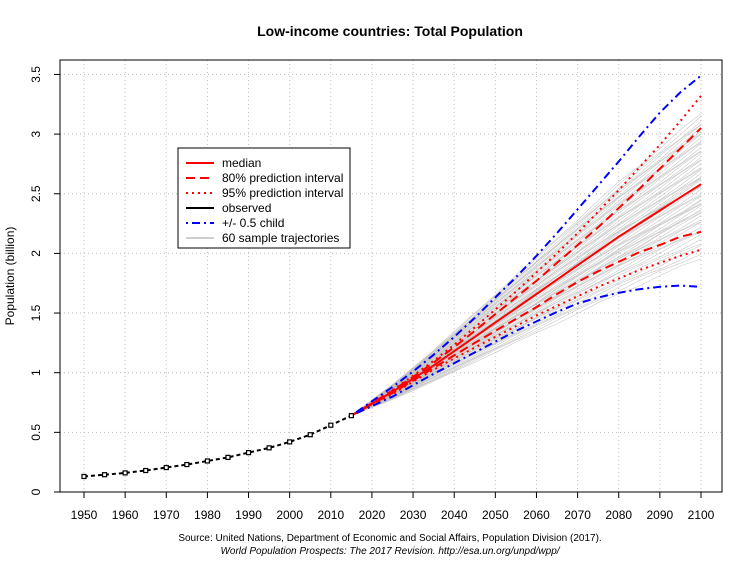 The image size is (755, 566). I want to click on legend-box, so click(264, 198).